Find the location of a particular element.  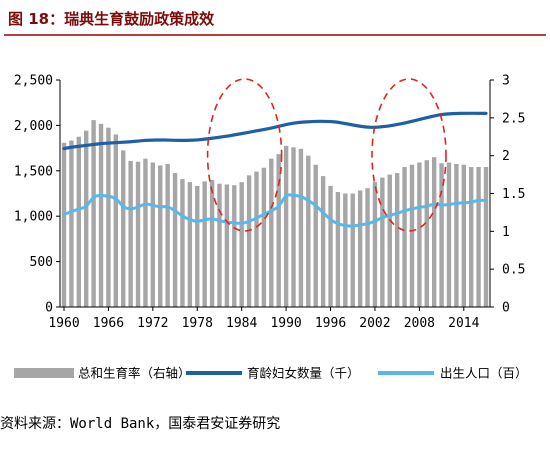

y-right-tick-label: 1.5 is located at coordinates (513, 194).